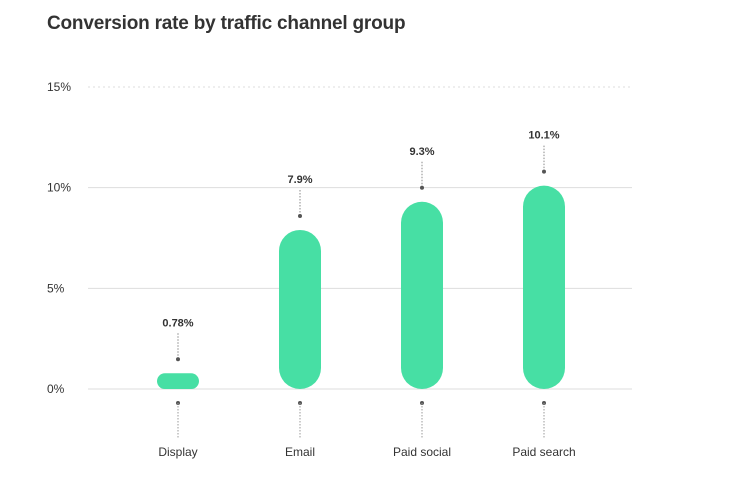 The image size is (730, 481). Describe the element at coordinates (59, 238) in the screenshot. I see `y-axis-tick-labels: 0% 5% 10% 15%` at that location.